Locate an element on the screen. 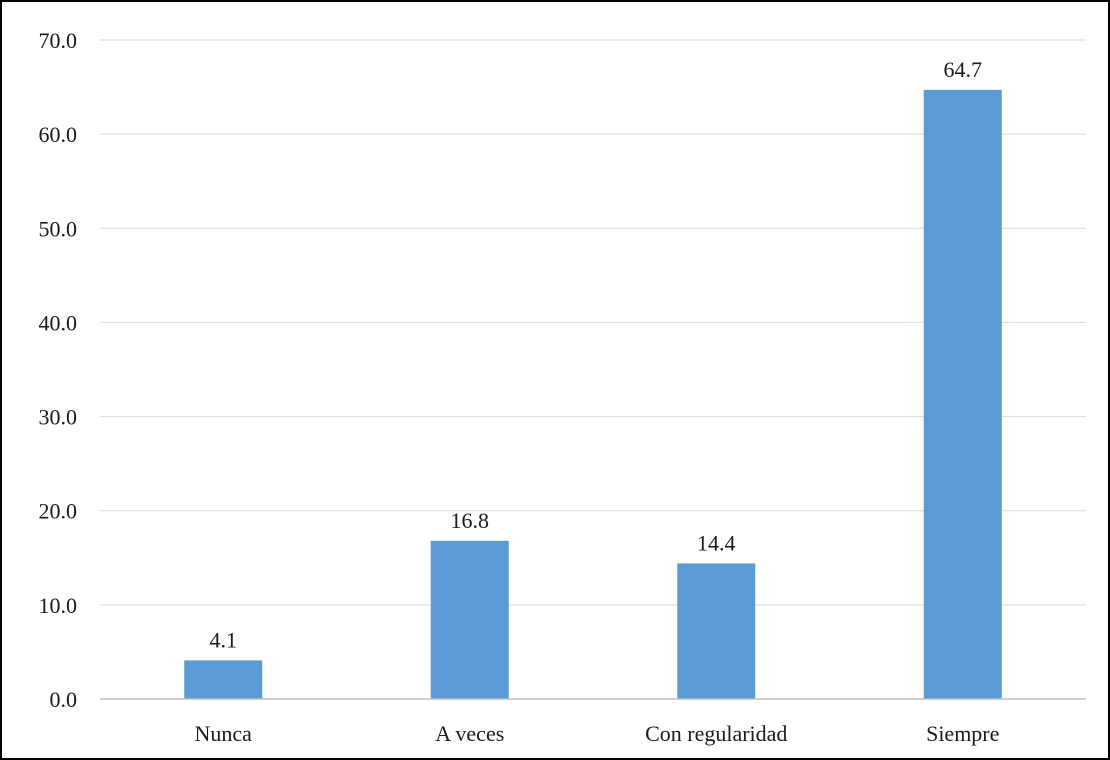 The width and height of the screenshot is (1110, 760). x-tick-label: Nunca is located at coordinates (224, 733).